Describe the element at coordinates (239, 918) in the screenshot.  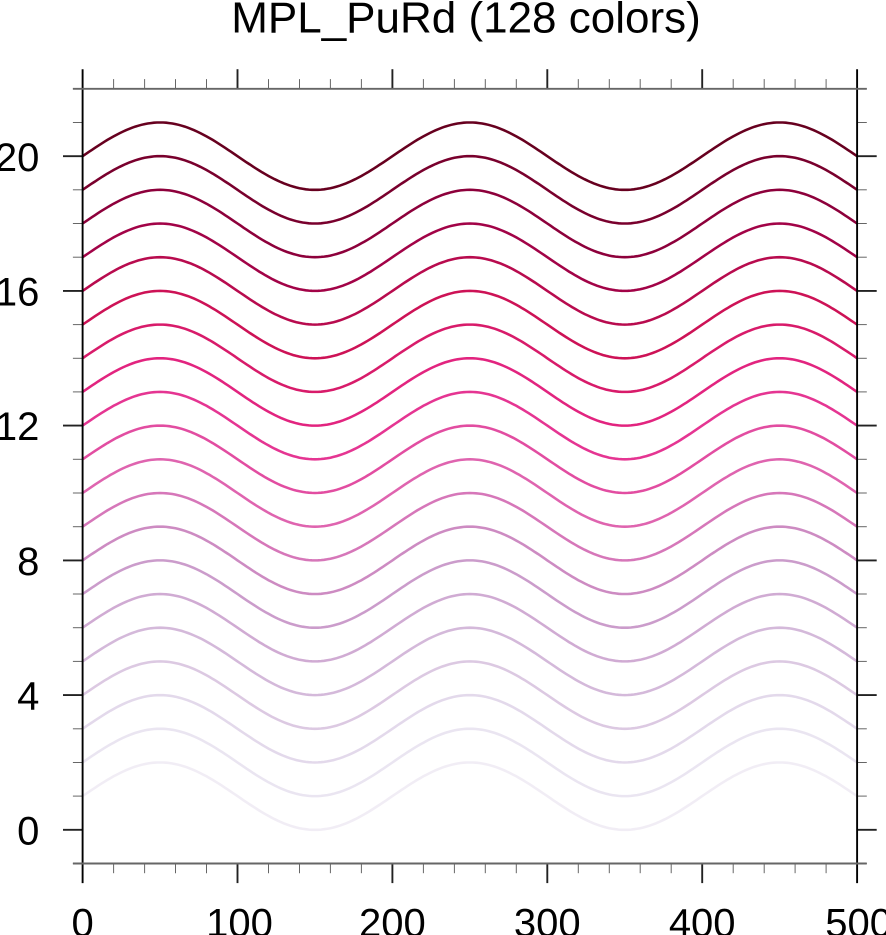
I see `svg-text: 100` at that location.